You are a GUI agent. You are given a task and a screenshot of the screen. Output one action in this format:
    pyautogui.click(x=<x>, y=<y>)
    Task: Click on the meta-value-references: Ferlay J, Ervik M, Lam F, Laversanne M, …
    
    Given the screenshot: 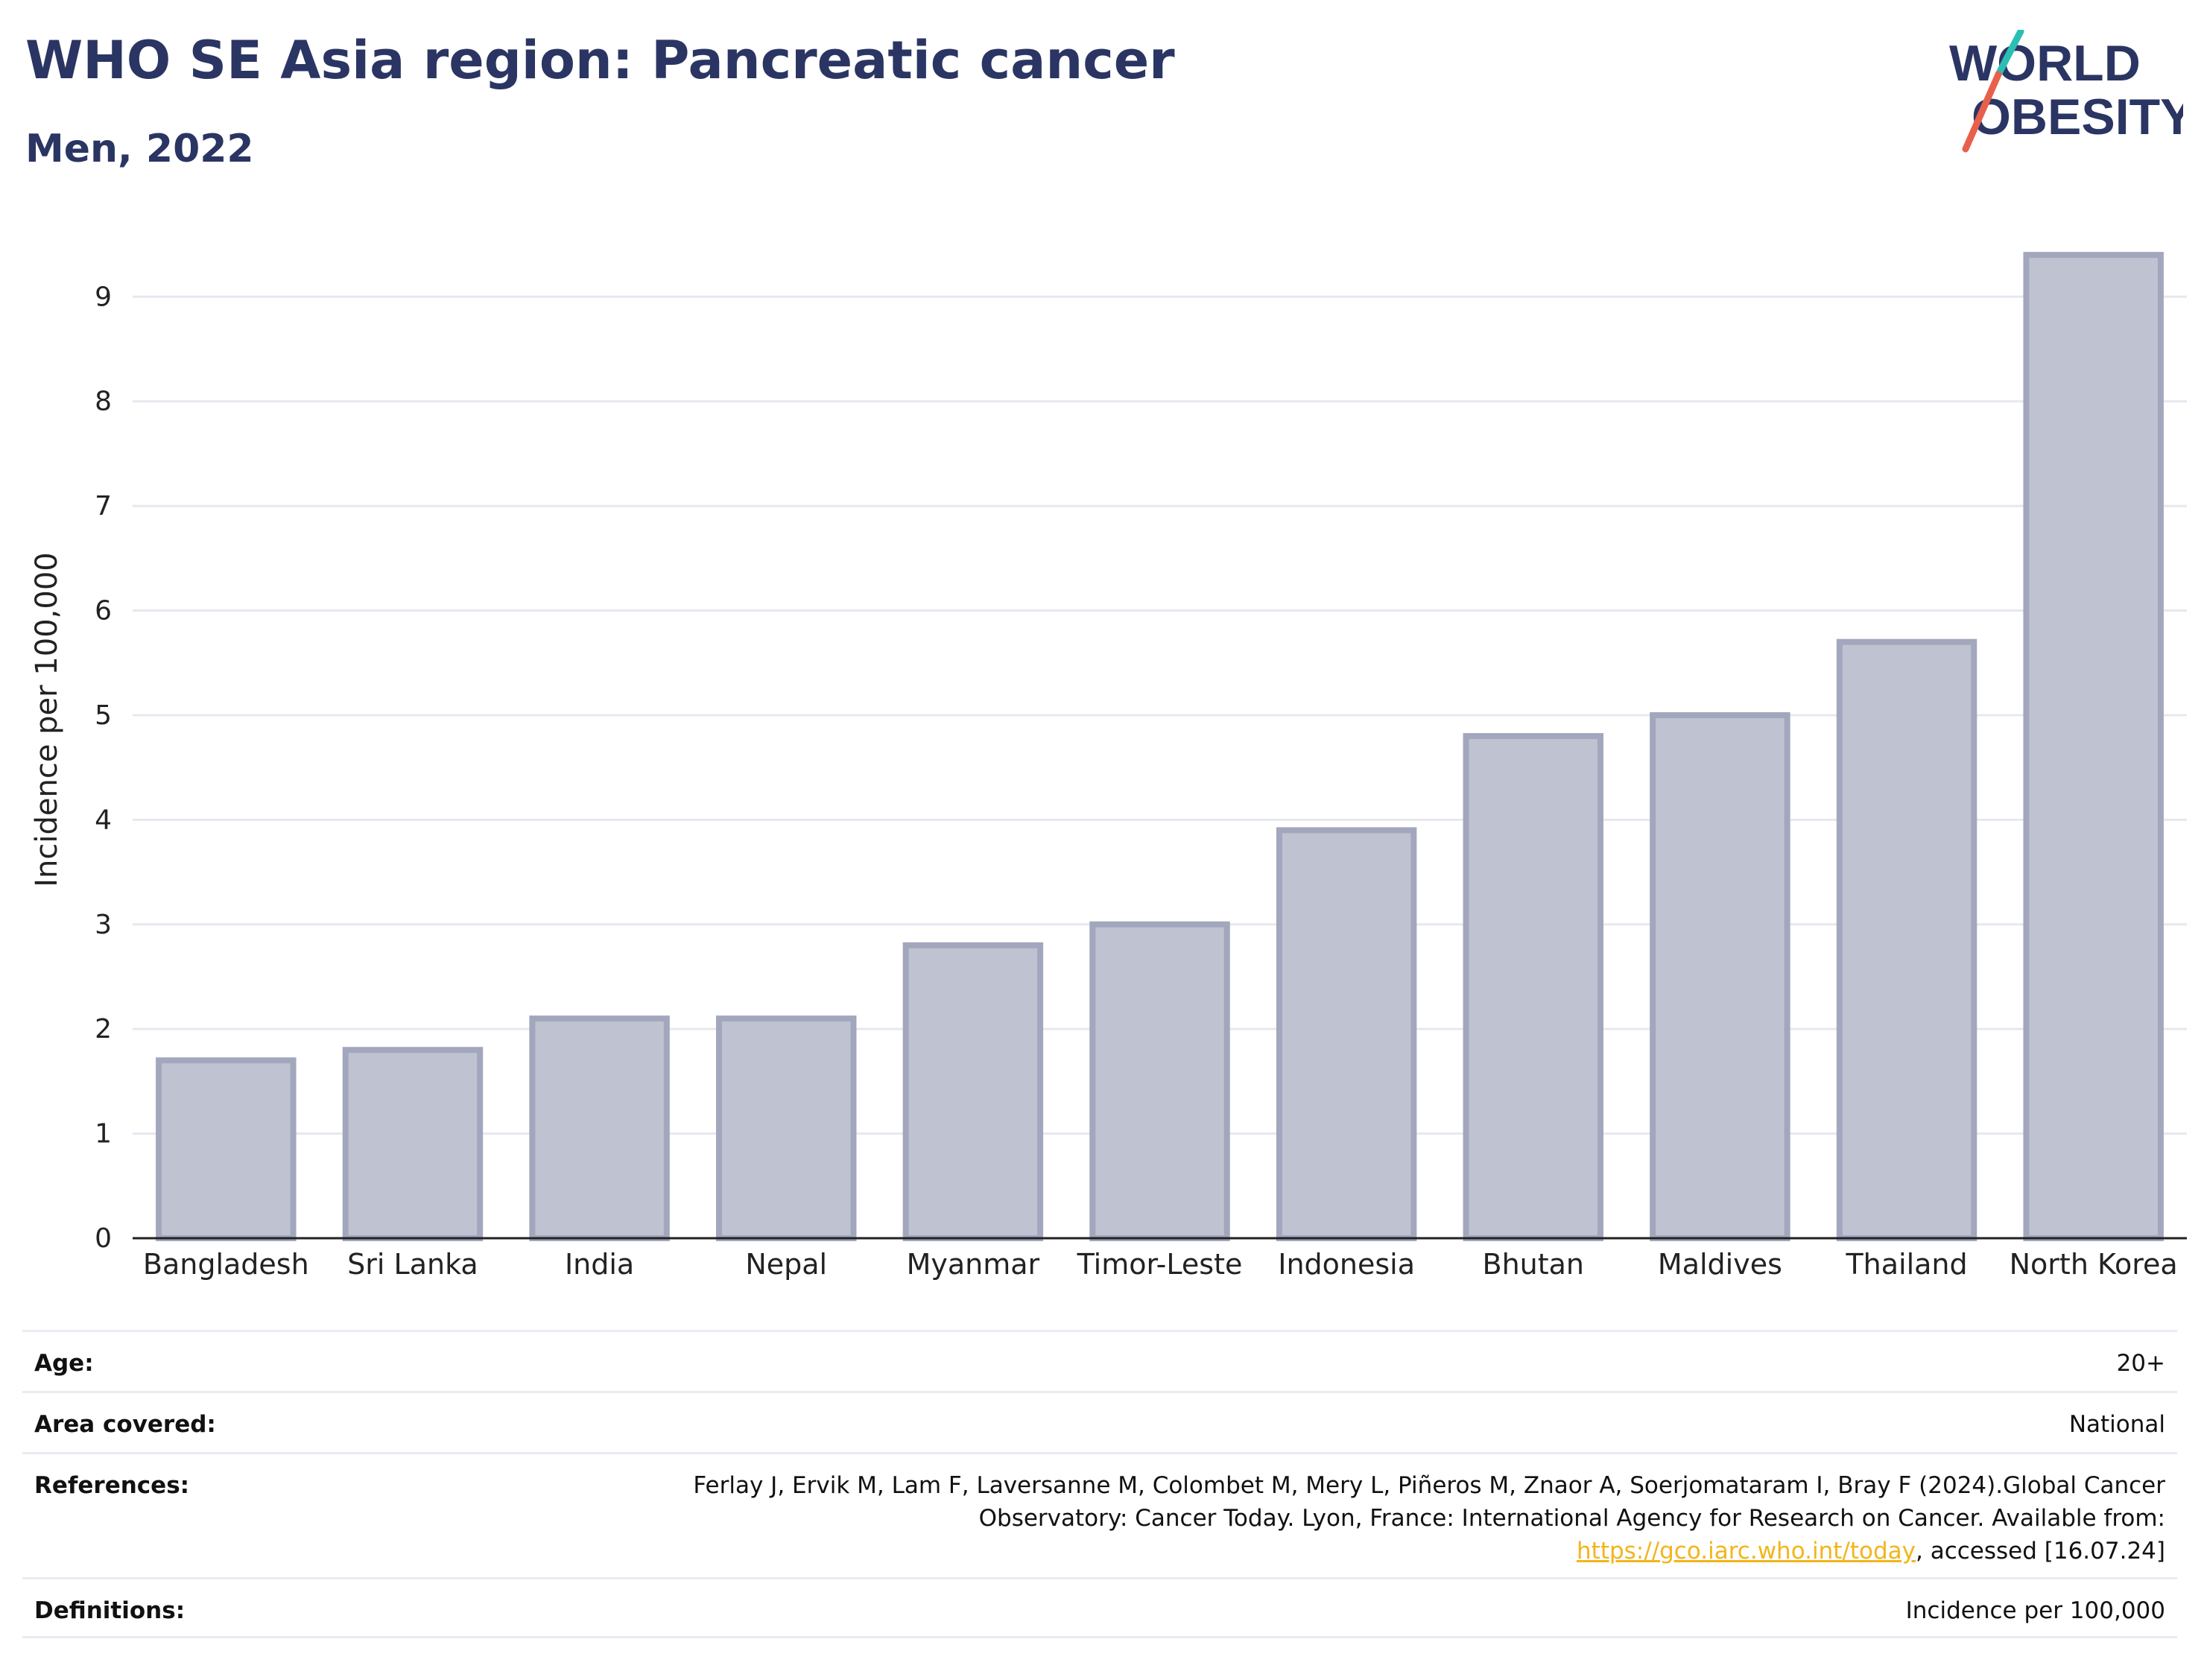 What is the action you would take?
    pyautogui.click(x=1426, y=1518)
    